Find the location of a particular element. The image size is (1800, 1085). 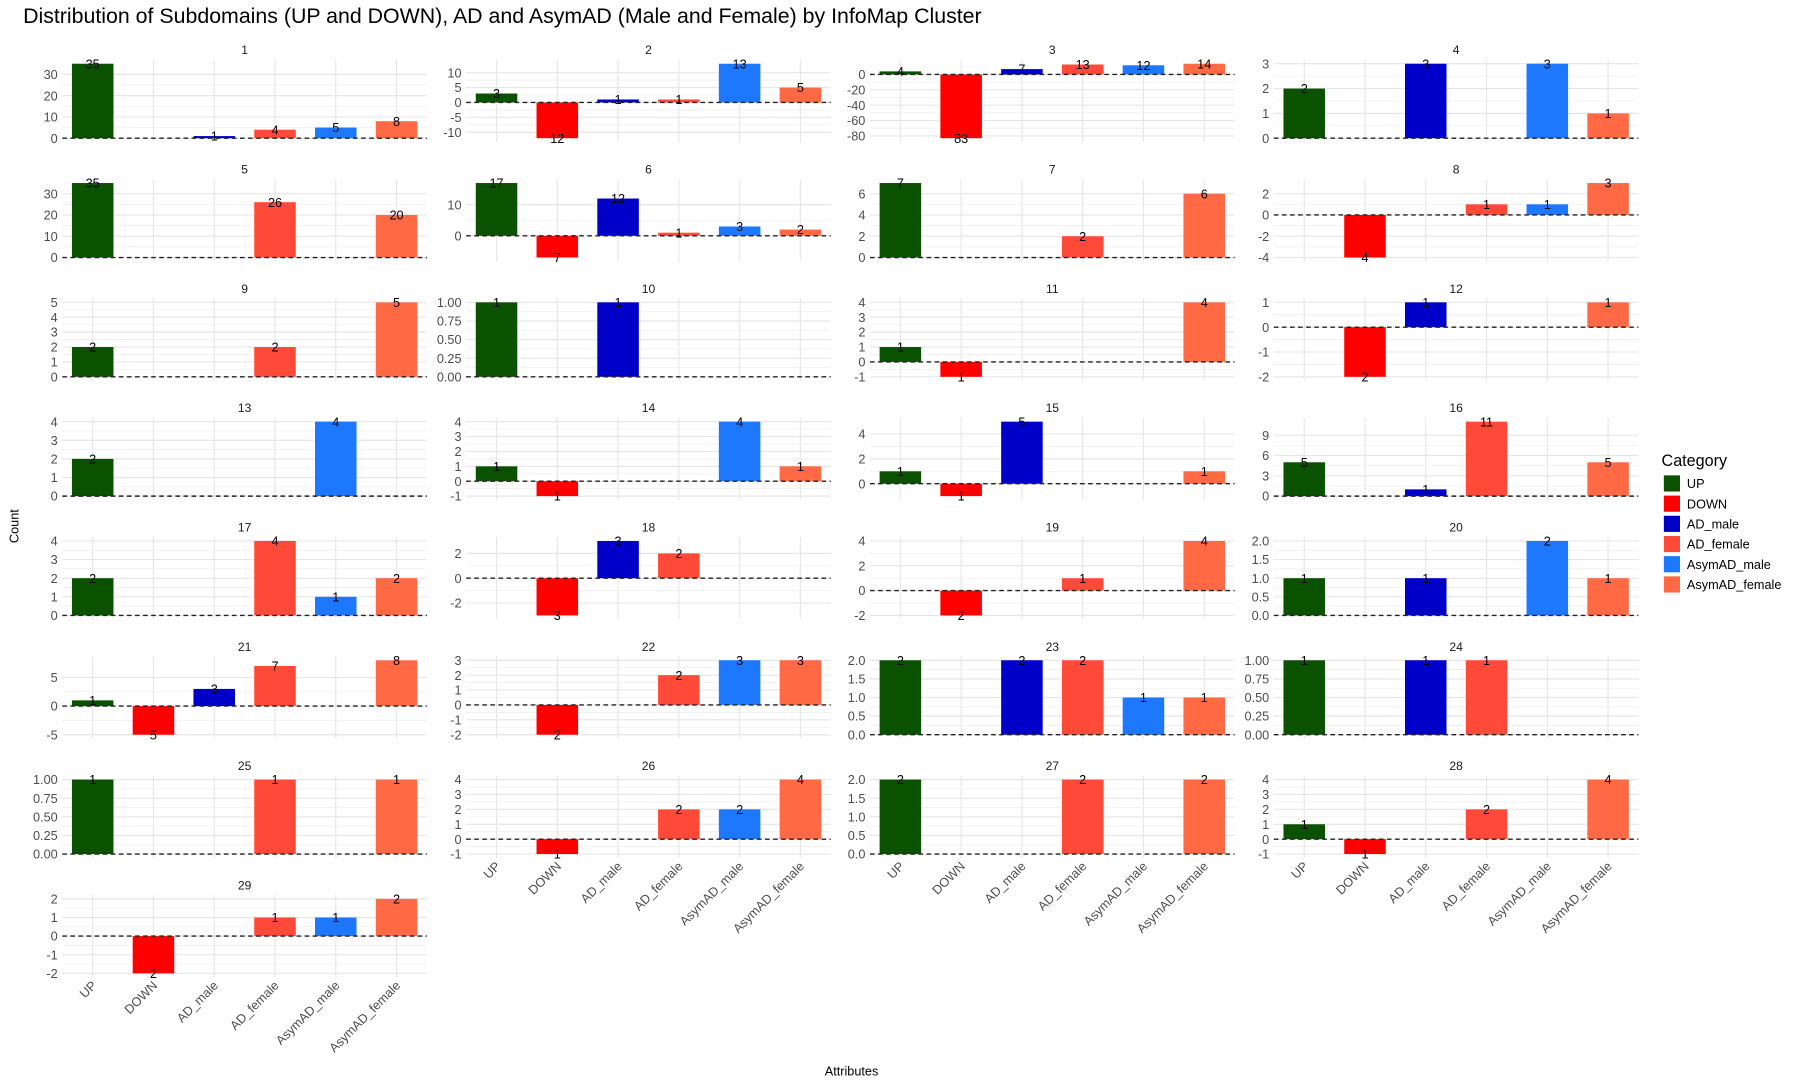

facet-strip-label: 14 is located at coordinates (649, 408).